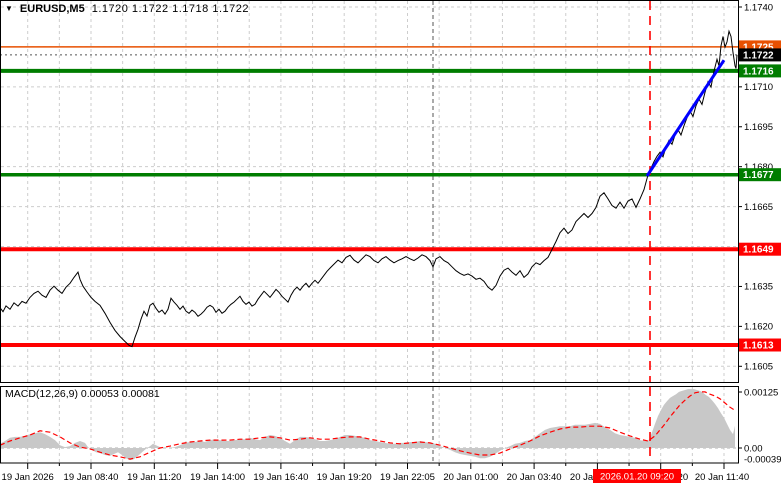 This screenshot has height=489, width=781. What do you see at coordinates (758, 207) in the screenshot?
I see `price-tick-label: 1.1665` at bounding box center [758, 207].